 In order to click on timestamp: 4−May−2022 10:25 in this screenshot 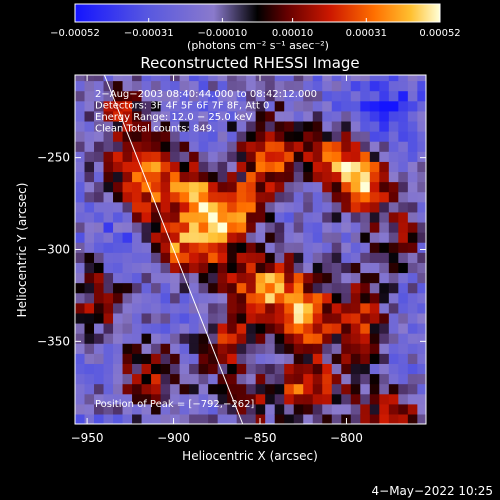, I will do `click(433, 491)`.